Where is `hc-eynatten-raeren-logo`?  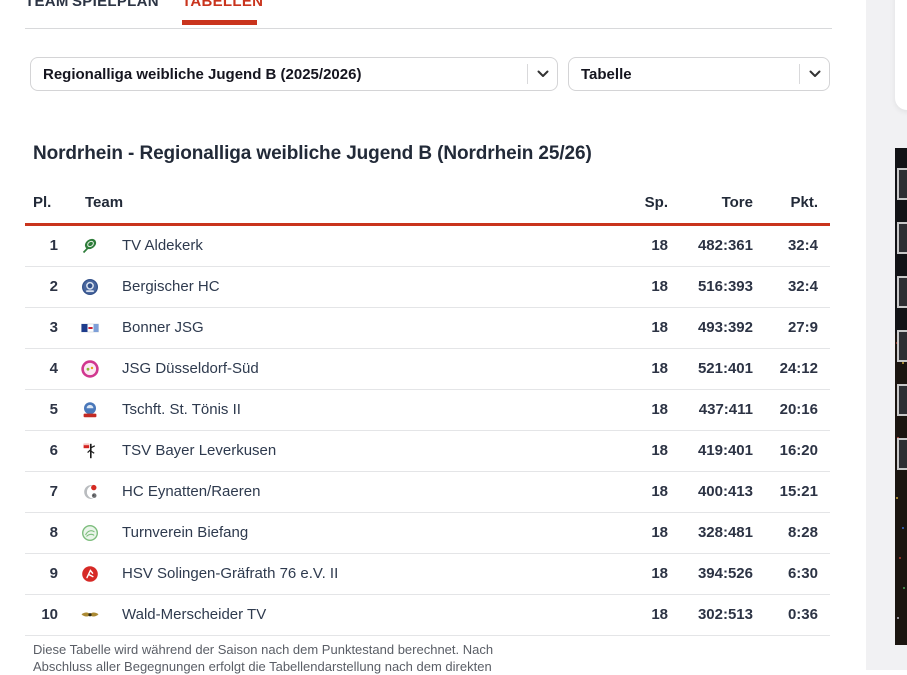
hc-eynatten-raeren-logo is located at coordinates (90, 492).